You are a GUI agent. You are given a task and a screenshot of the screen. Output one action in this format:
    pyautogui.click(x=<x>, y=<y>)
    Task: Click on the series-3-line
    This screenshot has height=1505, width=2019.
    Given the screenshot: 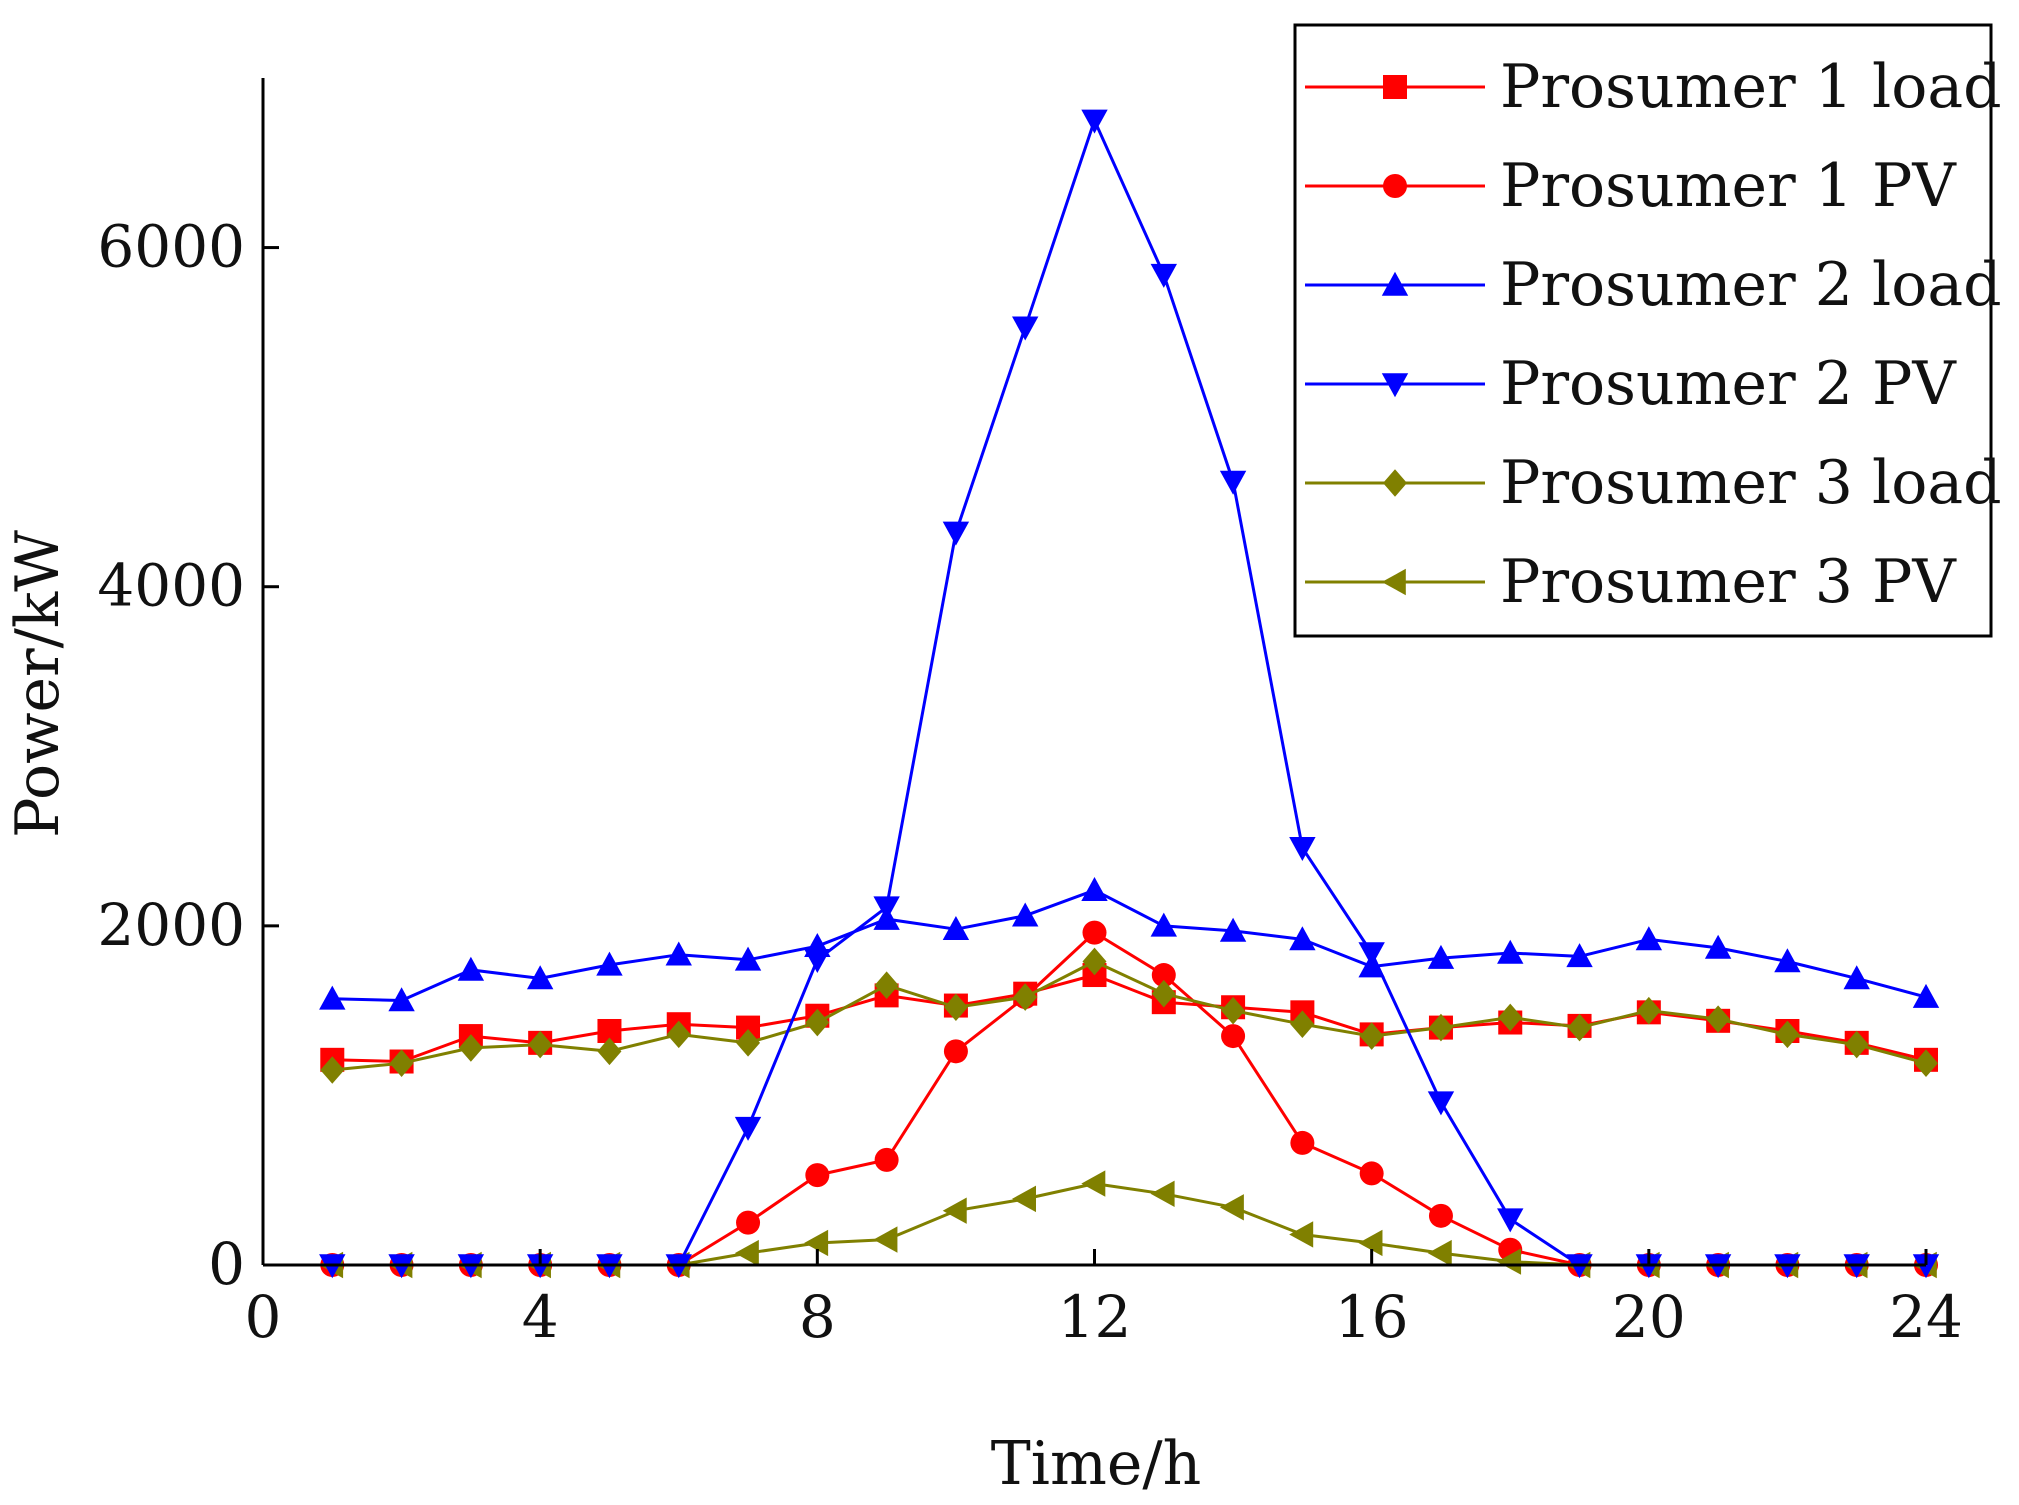 What is the action you would take?
    pyautogui.click(x=1129, y=945)
    